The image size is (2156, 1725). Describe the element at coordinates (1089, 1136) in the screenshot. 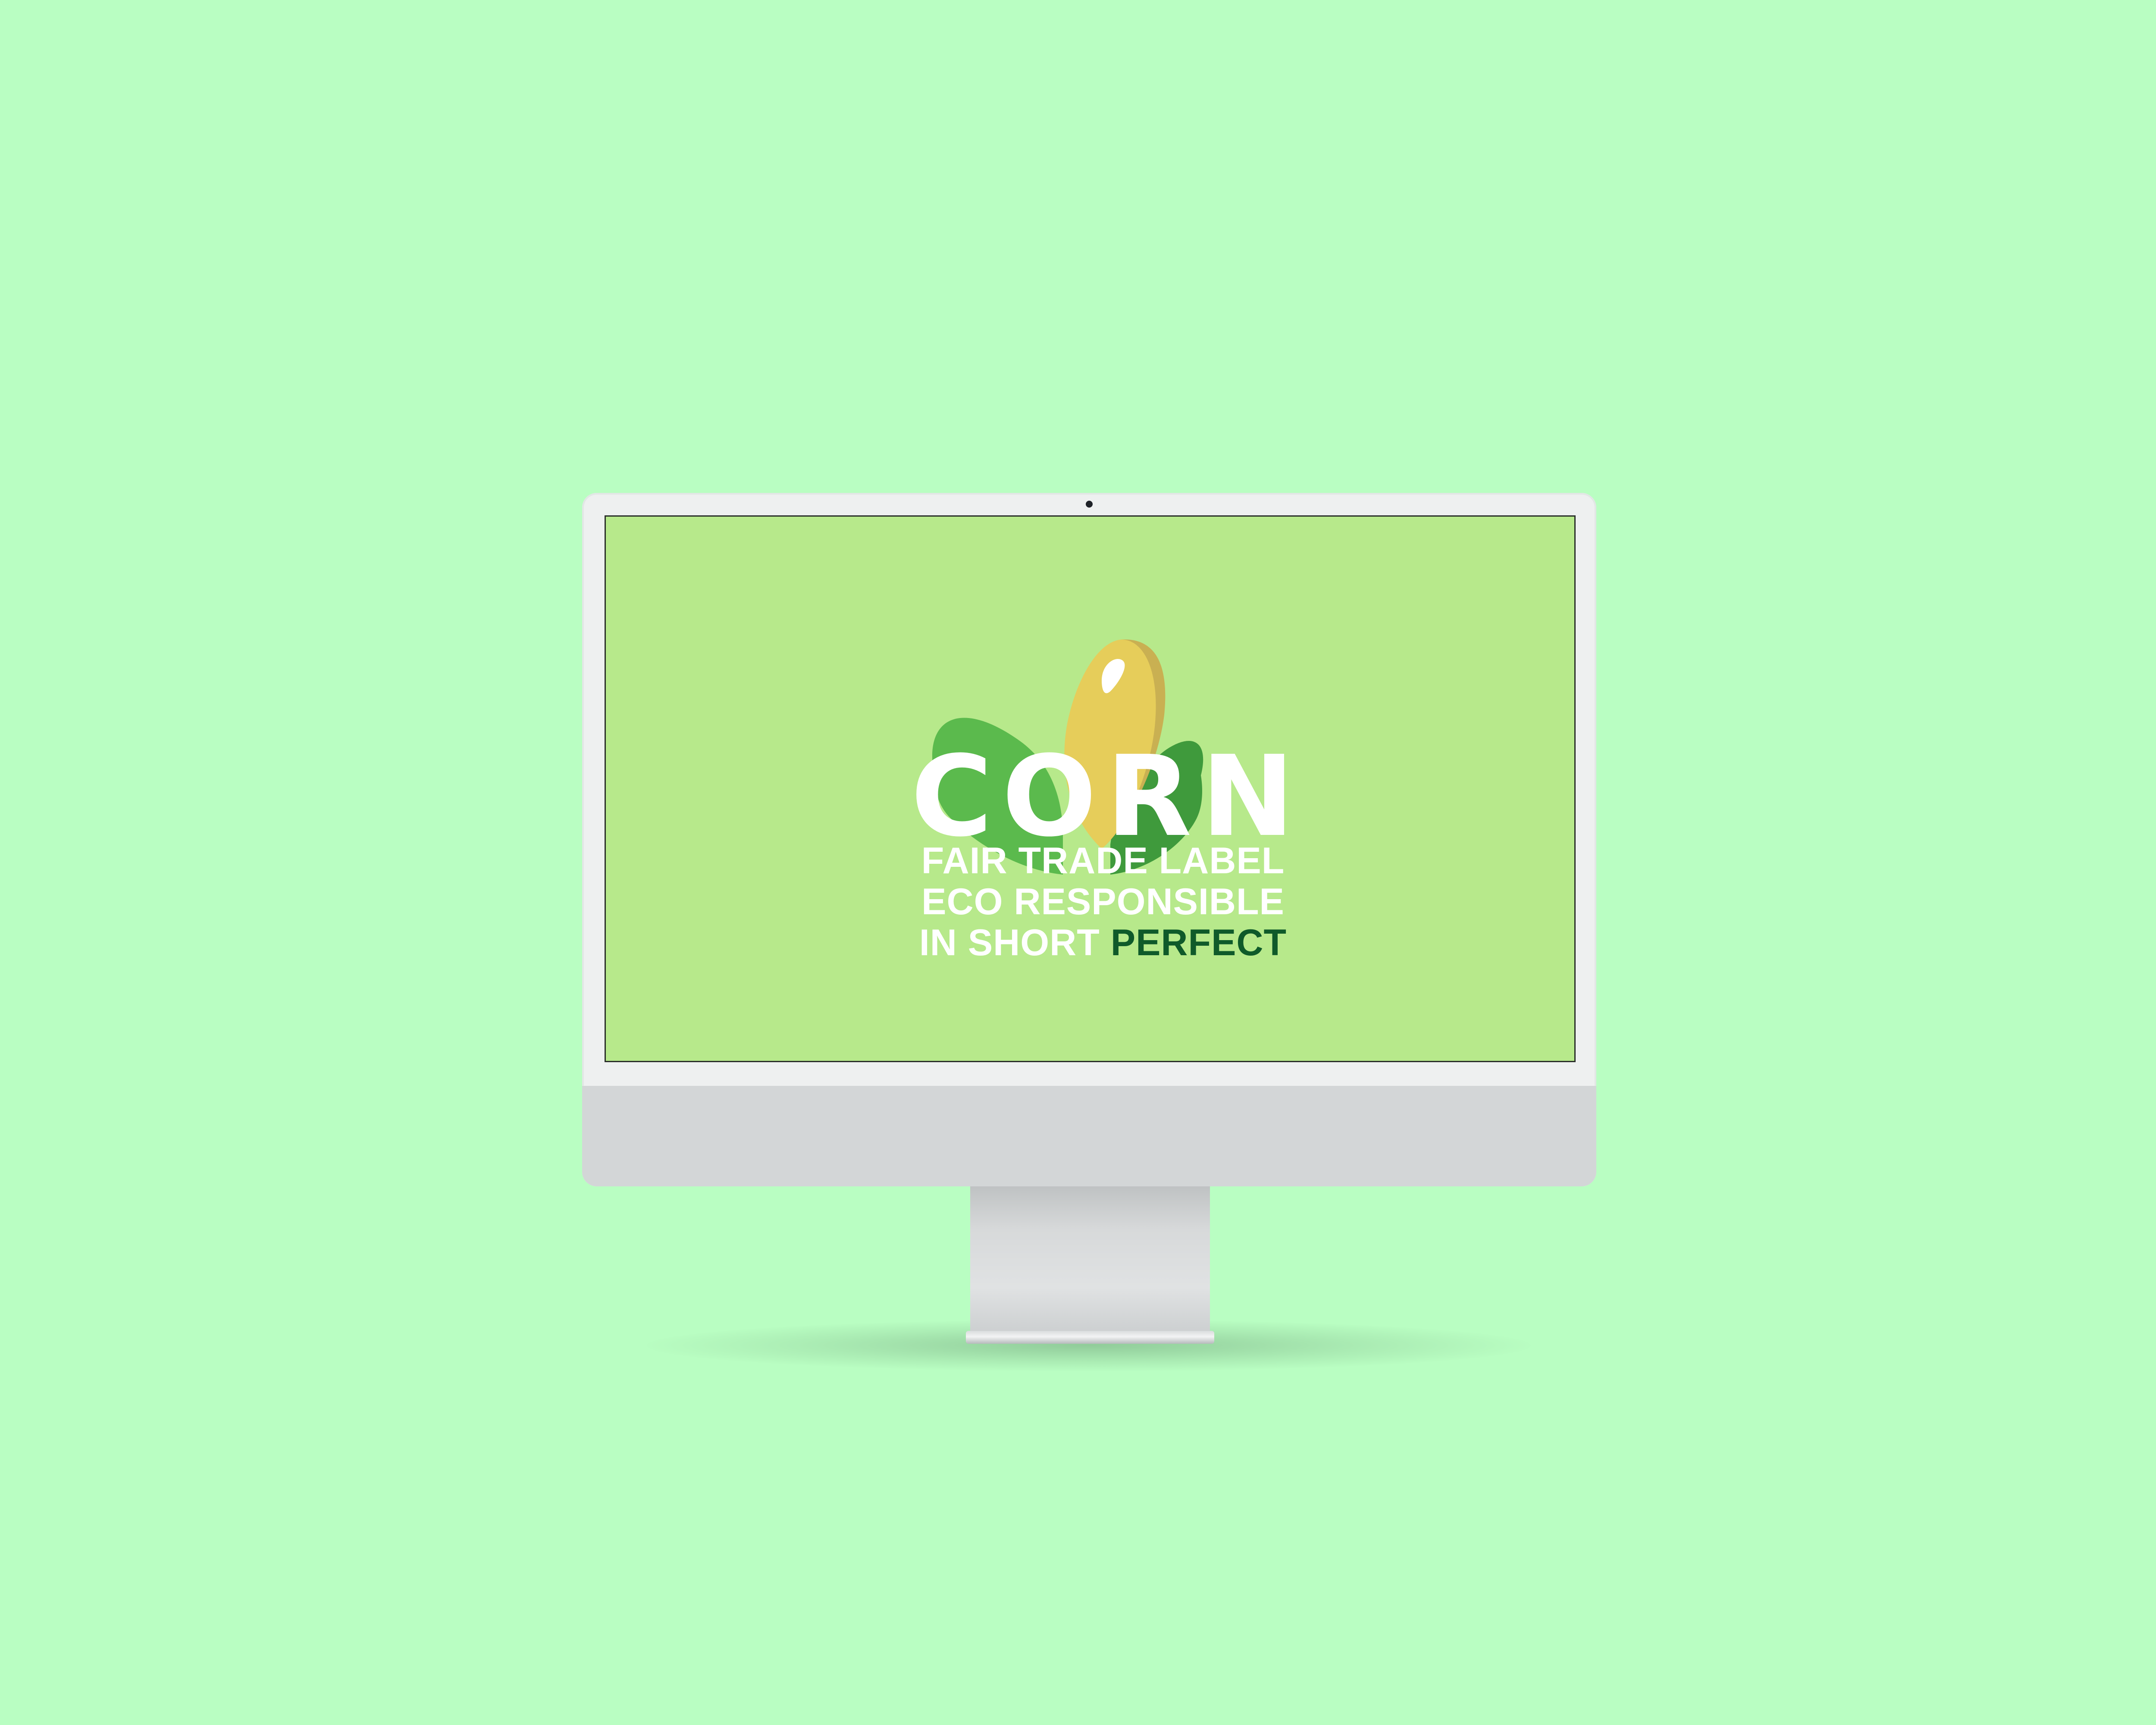

I see `monitor-chin` at that location.